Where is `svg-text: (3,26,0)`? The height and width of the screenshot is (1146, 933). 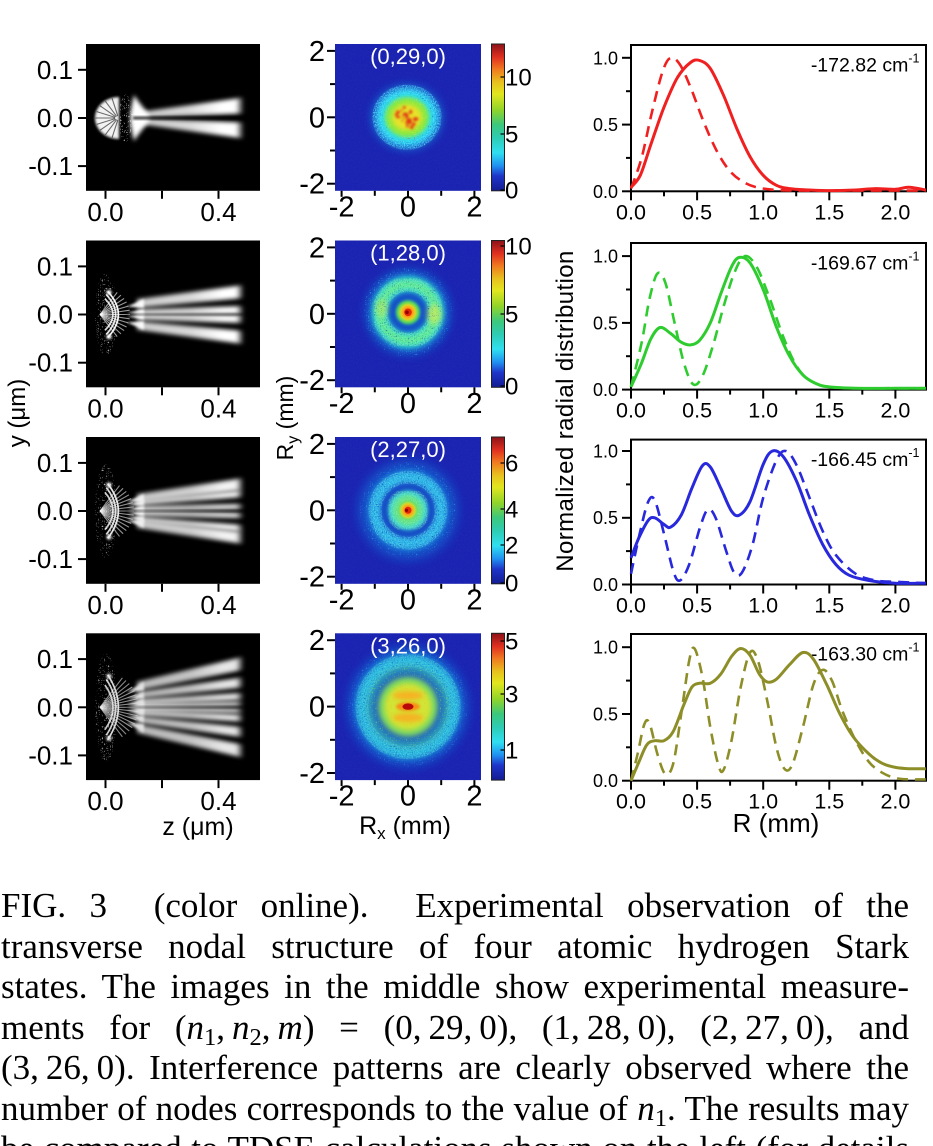
svg-text: (3,26,0) is located at coordinates (408, 645).